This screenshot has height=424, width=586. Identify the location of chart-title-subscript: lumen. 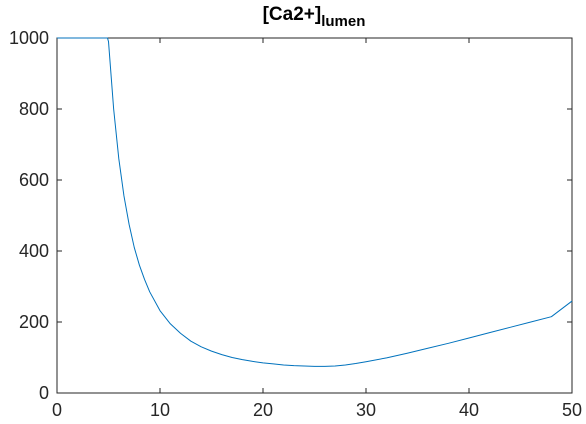
(343, 21).